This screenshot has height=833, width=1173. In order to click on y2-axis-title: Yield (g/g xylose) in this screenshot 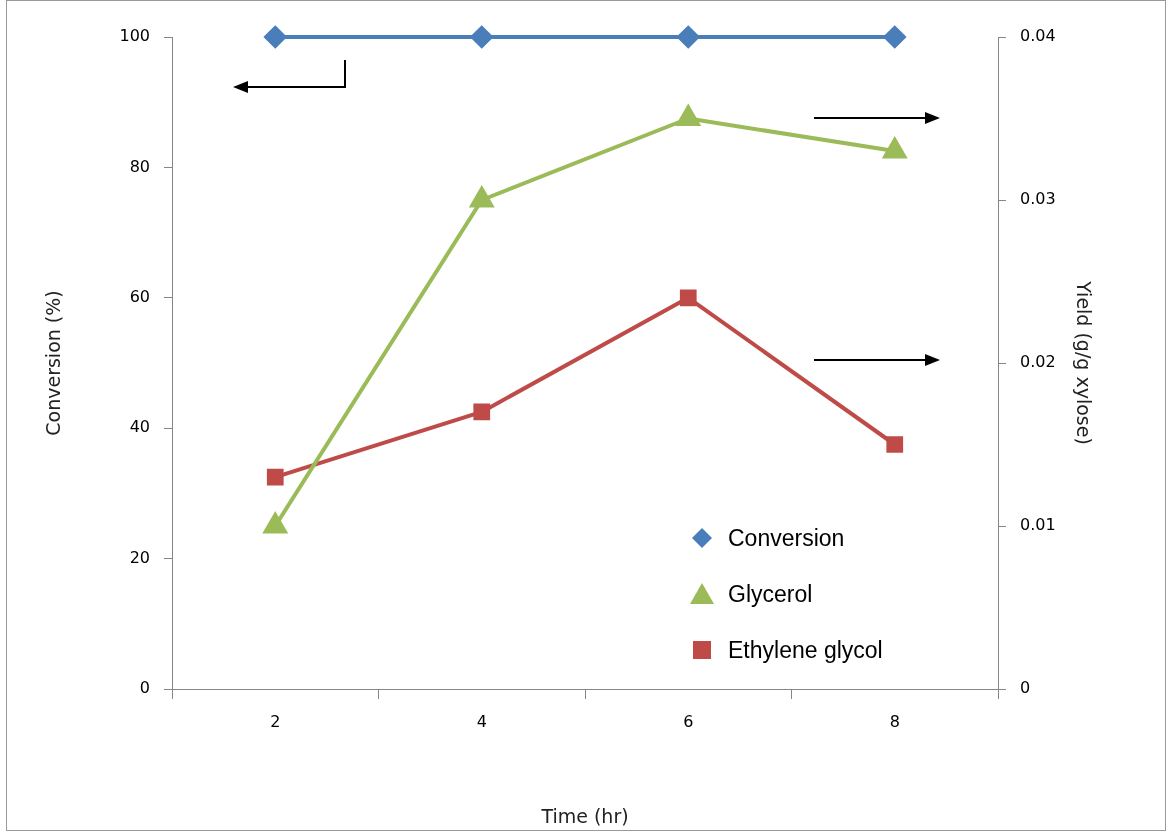, I will do `click(1083, 362)`.